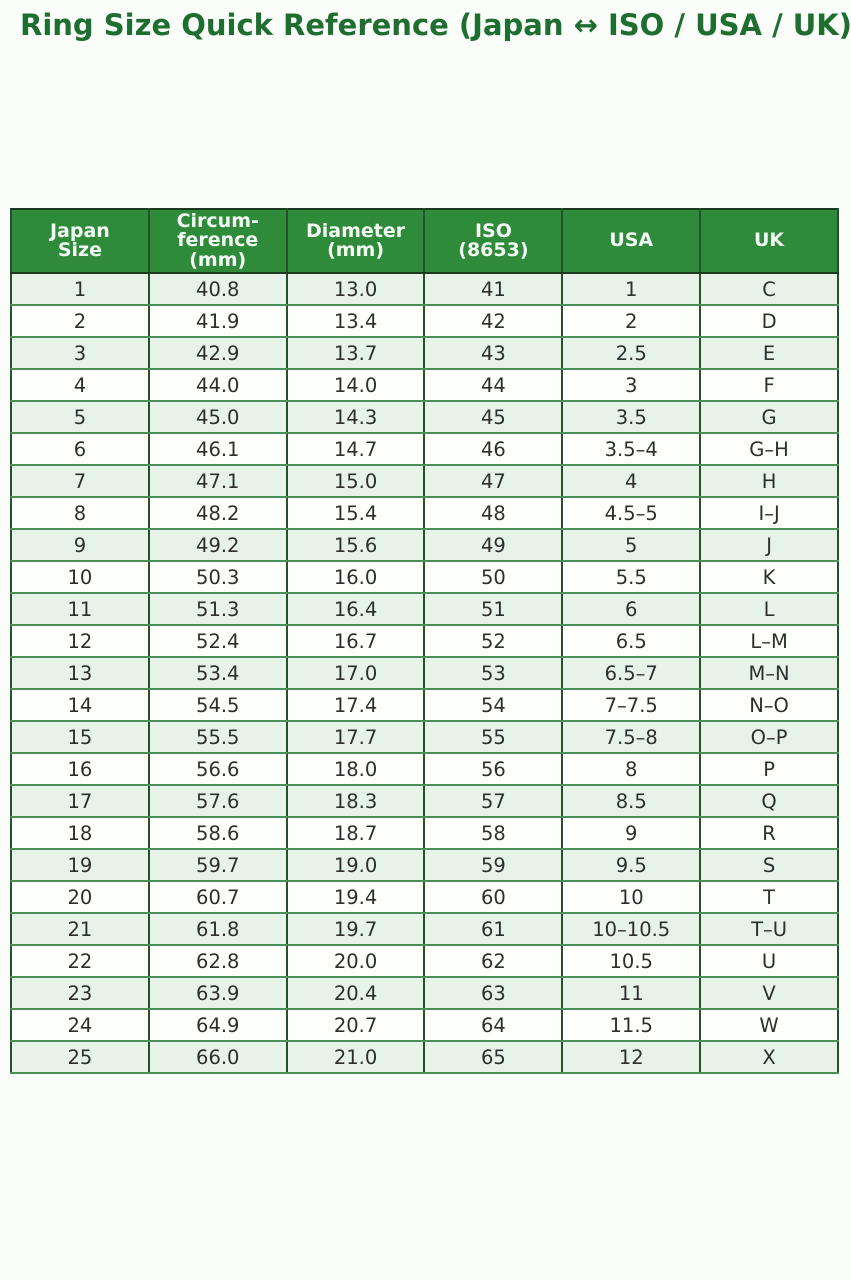  What do you see at coordinates (769, 801) in the screenshot?
I see `table-cell: Q` at bounding box center [769, 801].